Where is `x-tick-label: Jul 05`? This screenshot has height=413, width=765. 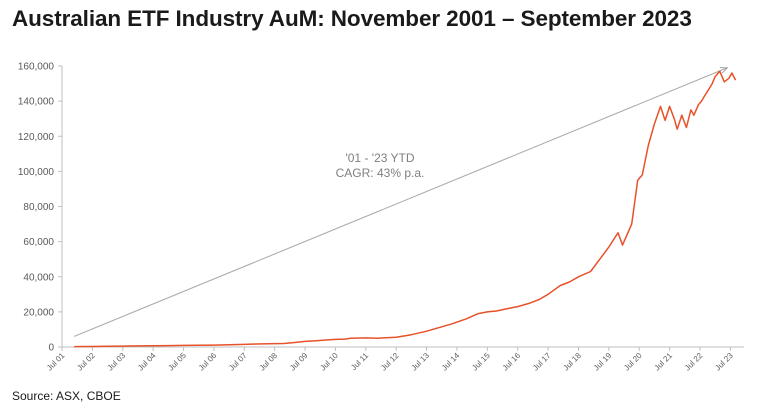
x-tick-label: Jul 05 is located at coordinates (177, 362).